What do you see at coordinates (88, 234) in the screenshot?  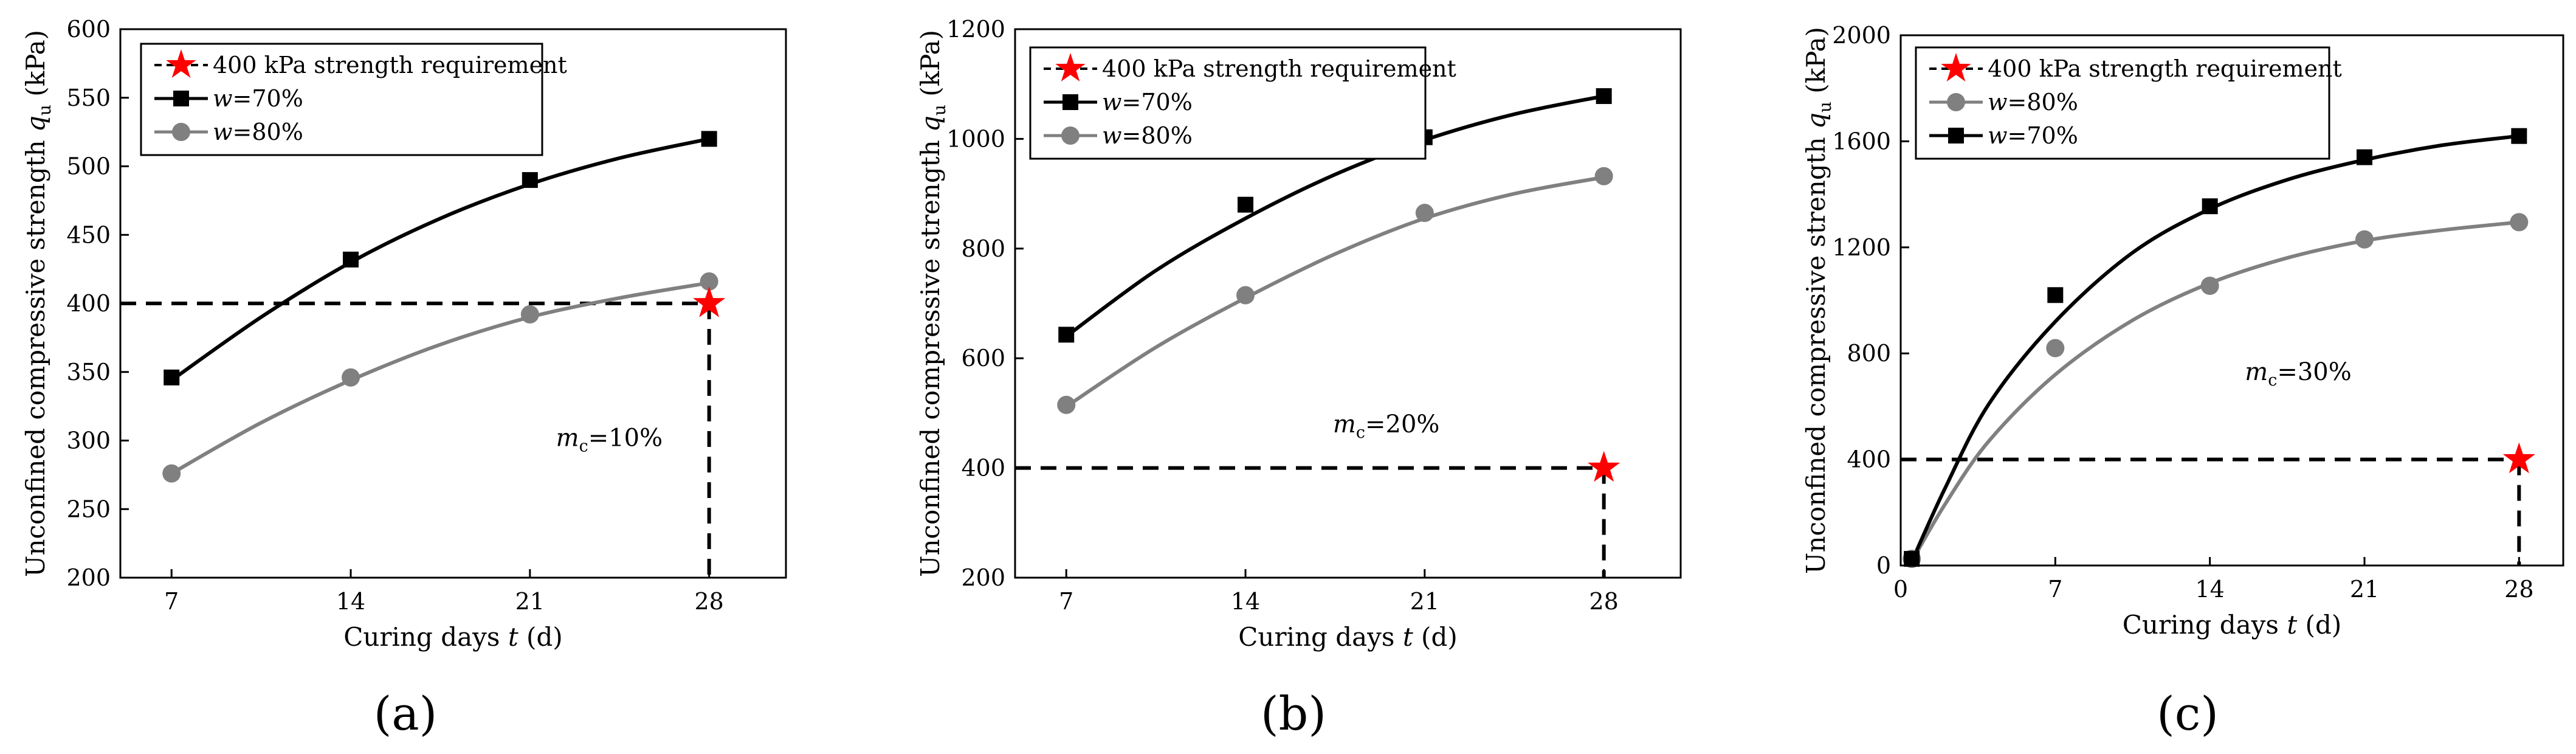 I see `y-tick-label: 450` at bounding box center [88, 234].